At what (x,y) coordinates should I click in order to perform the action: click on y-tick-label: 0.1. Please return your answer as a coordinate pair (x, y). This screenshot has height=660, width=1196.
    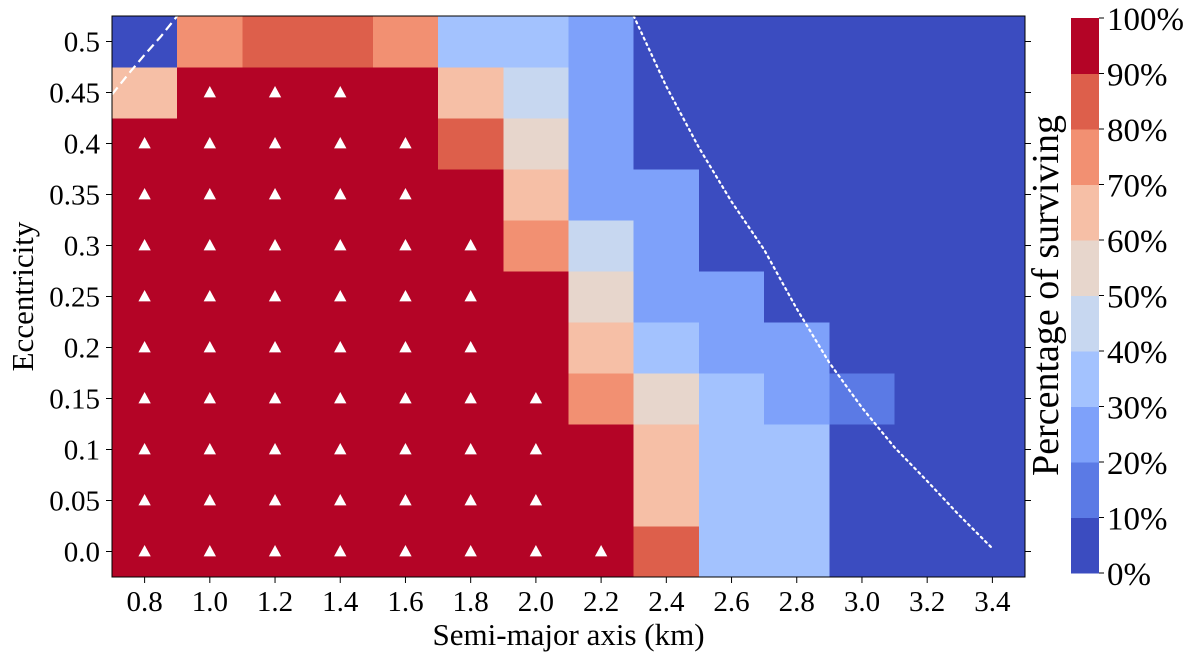
    Looking at the image, I should click on (82, 451).